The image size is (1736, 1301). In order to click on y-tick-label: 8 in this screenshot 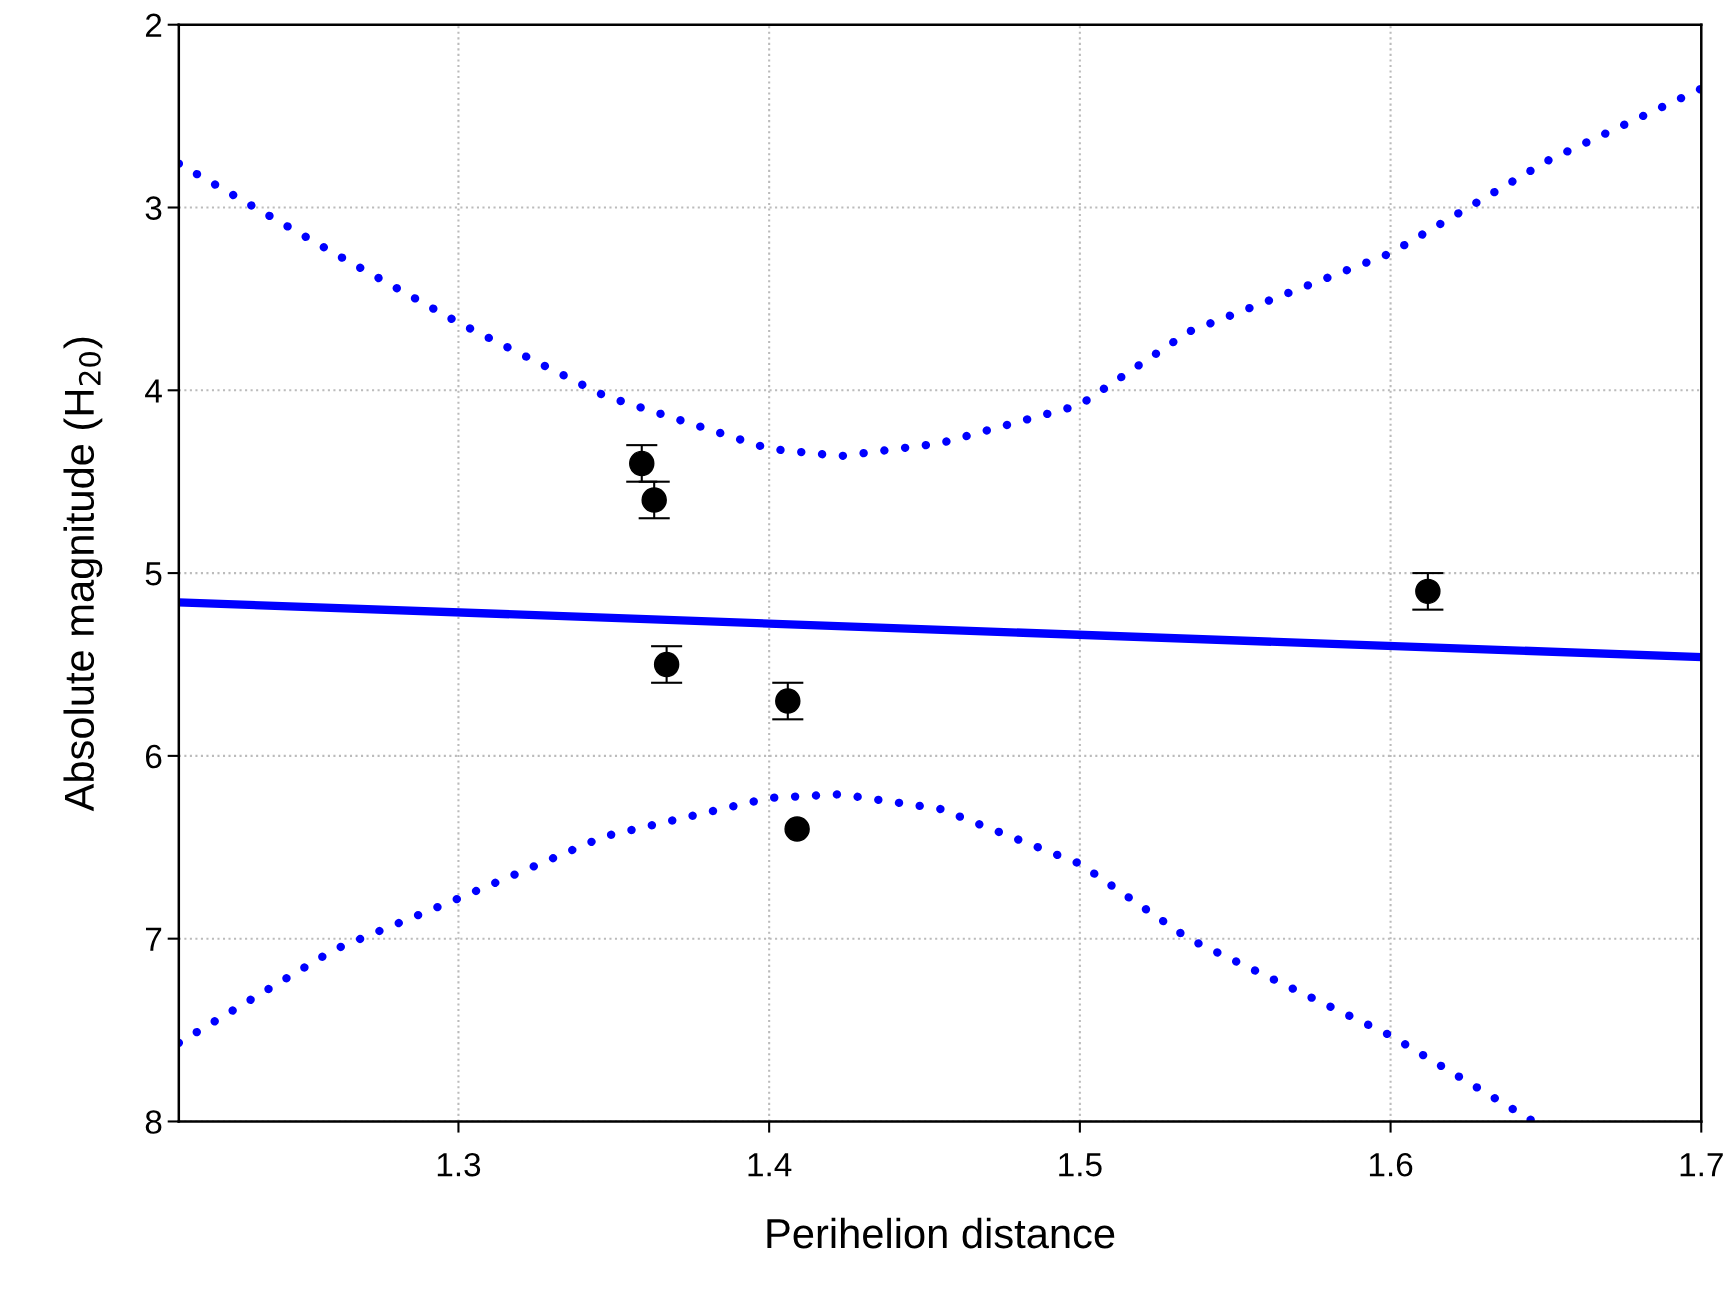, I will do `click(153, 1122)`.